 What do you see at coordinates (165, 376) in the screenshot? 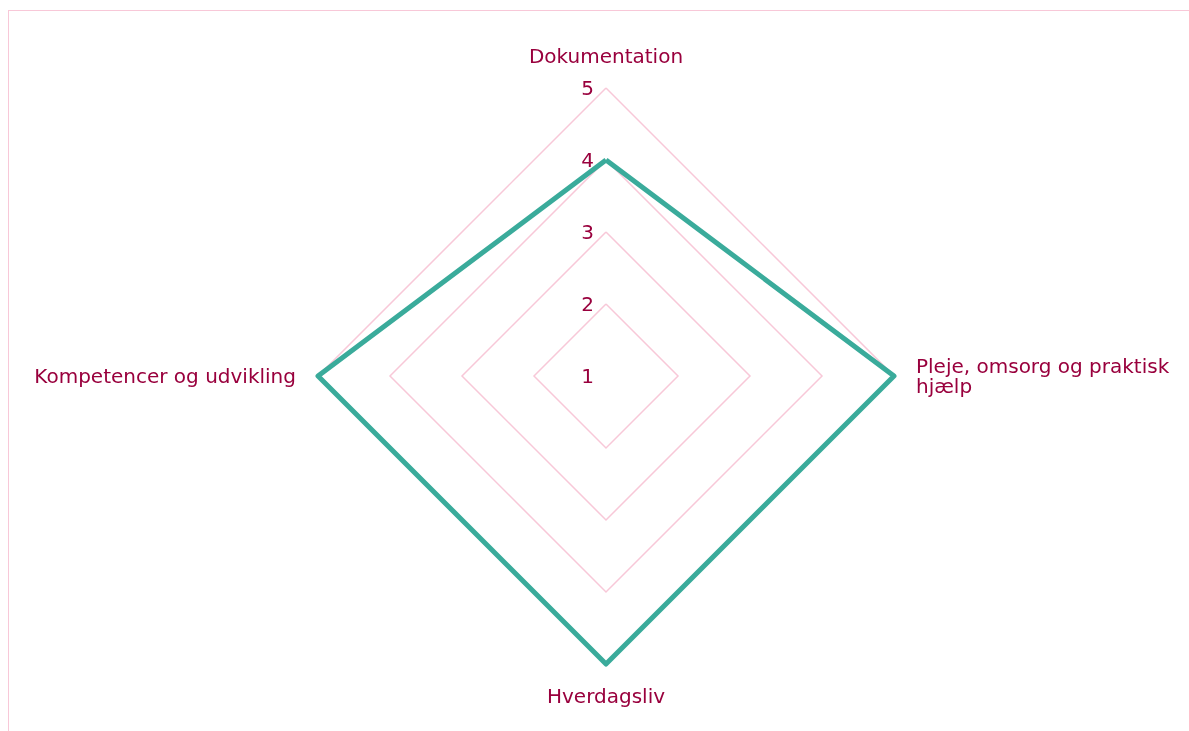
I see `spoke-label: Kompetencer og udvikling` at bounding box center [165, 376].